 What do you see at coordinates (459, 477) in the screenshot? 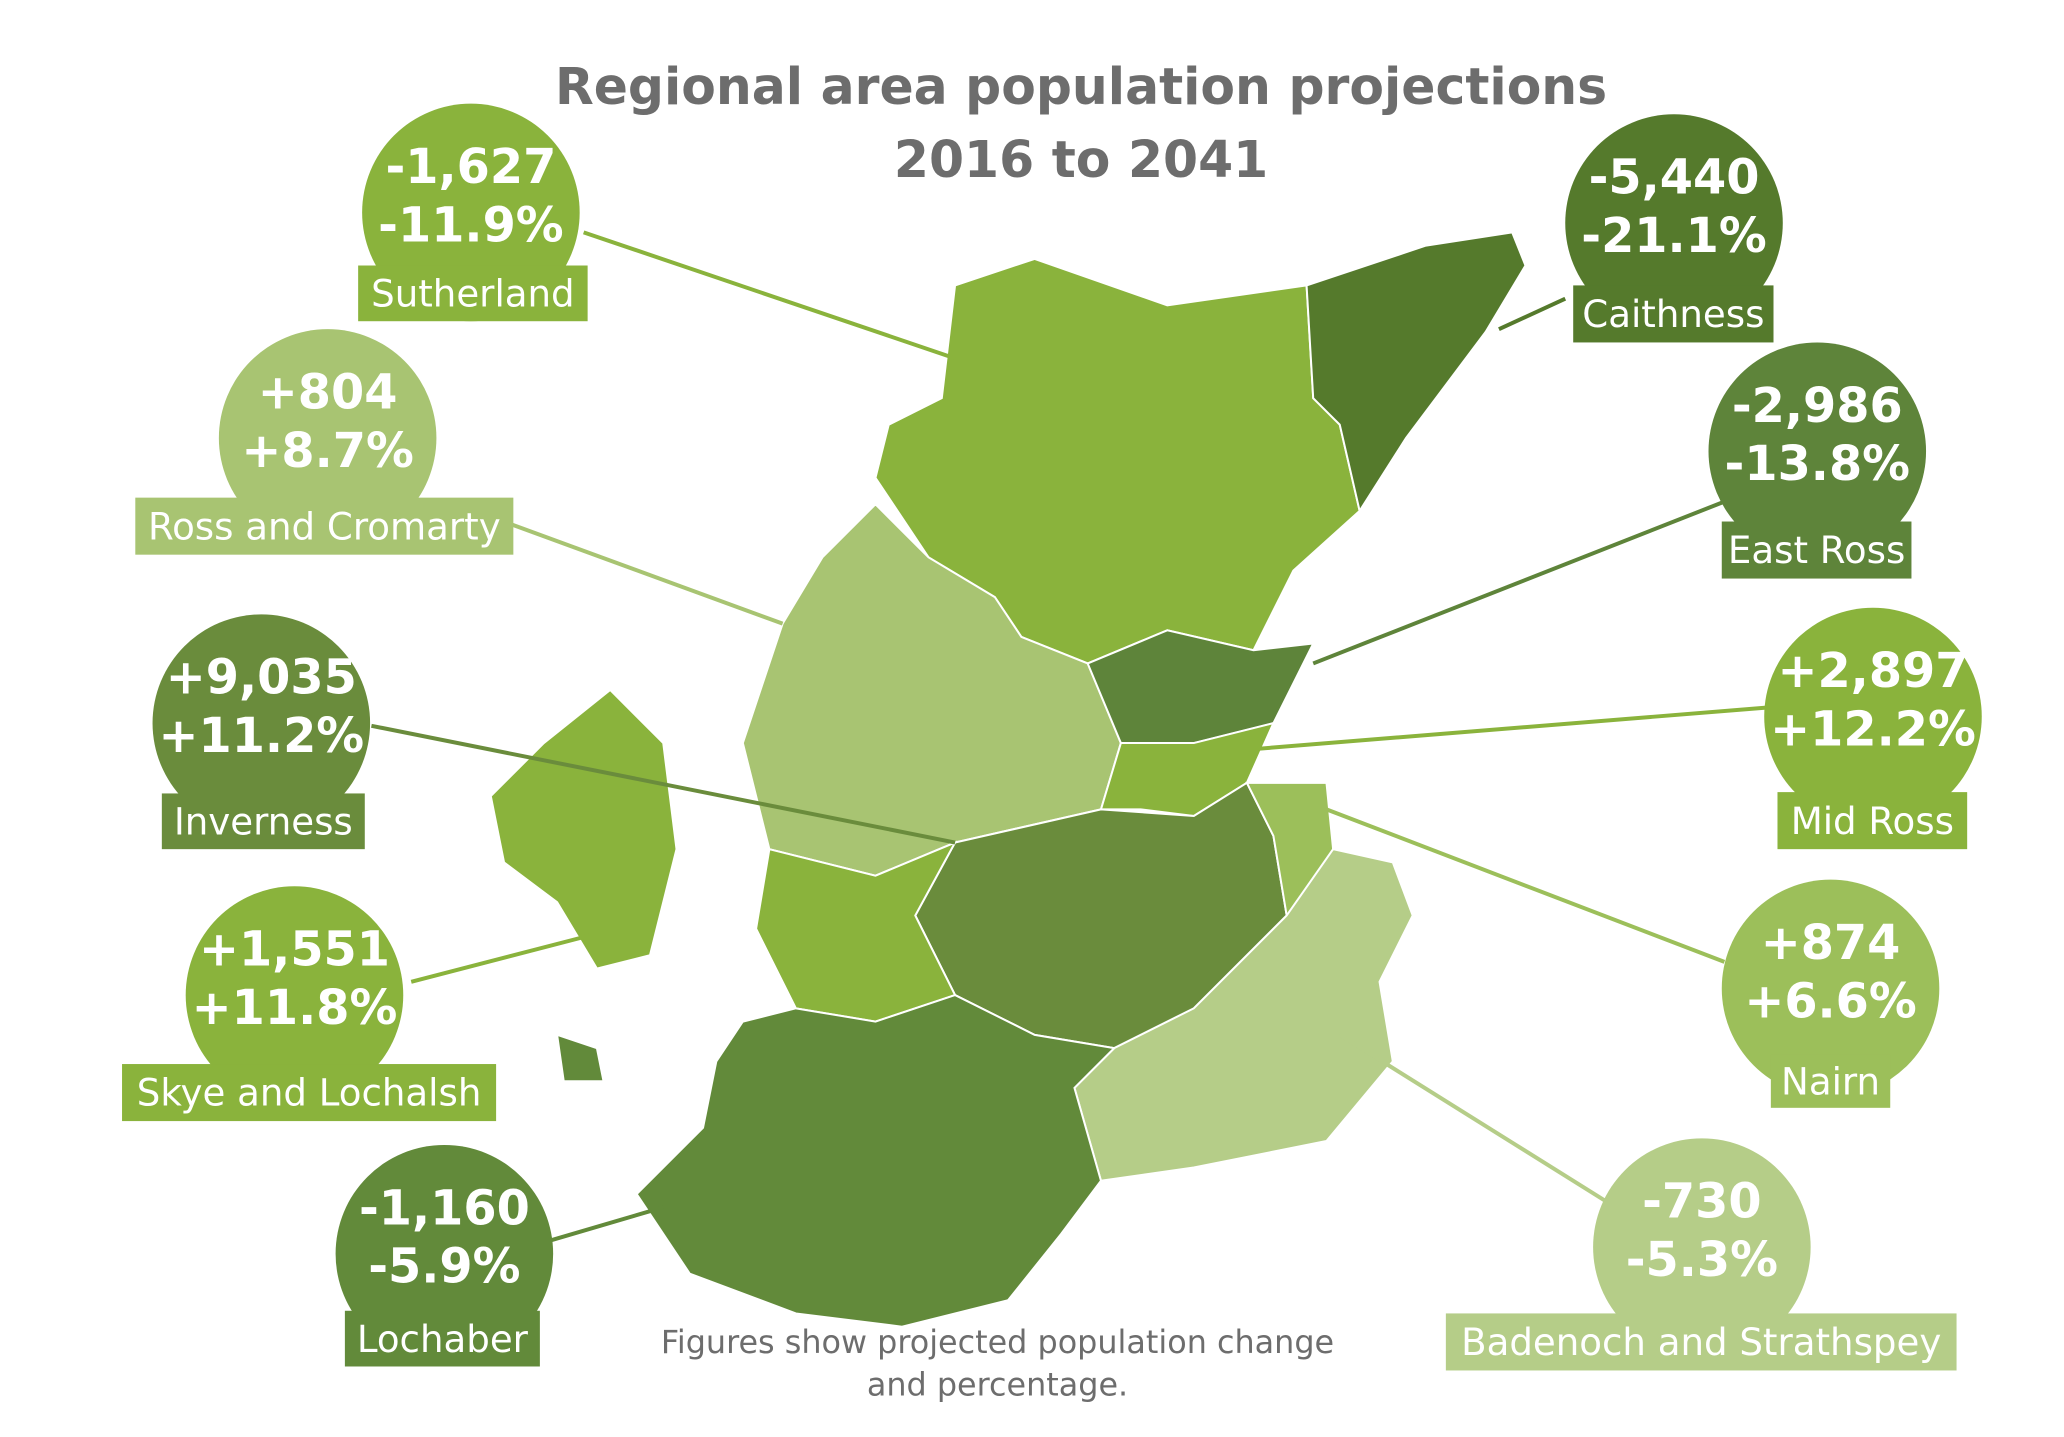
I see `region-callout: +804+8.7% Ross and Cromarty` at bounding box center [459, 477].